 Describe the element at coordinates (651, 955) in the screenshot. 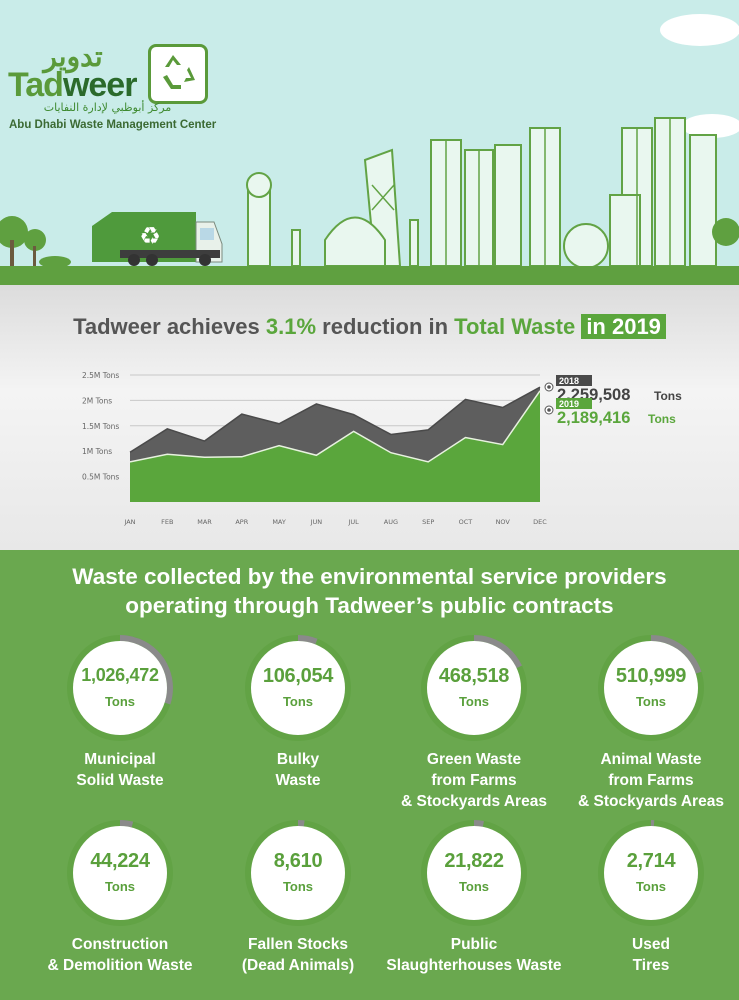

I see `stat-label: Used Tires` at that location.